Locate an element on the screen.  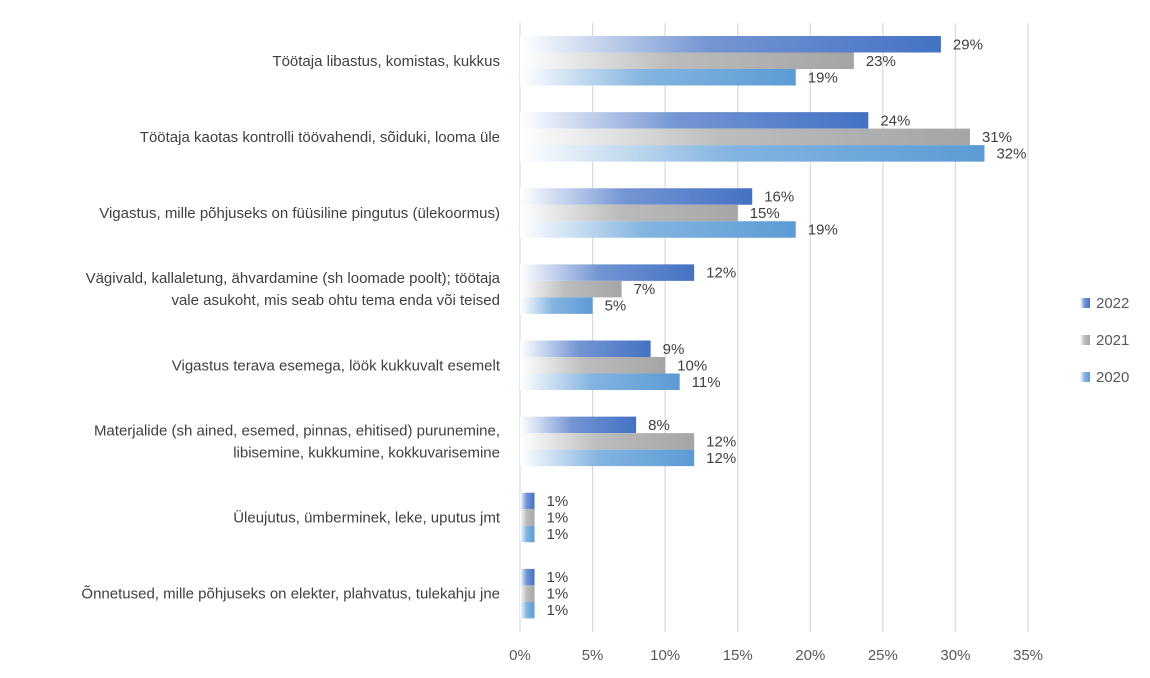
category-label: Üleujutus, ümberminek, leke, uputus jmt is located at coordinates (367, 518).